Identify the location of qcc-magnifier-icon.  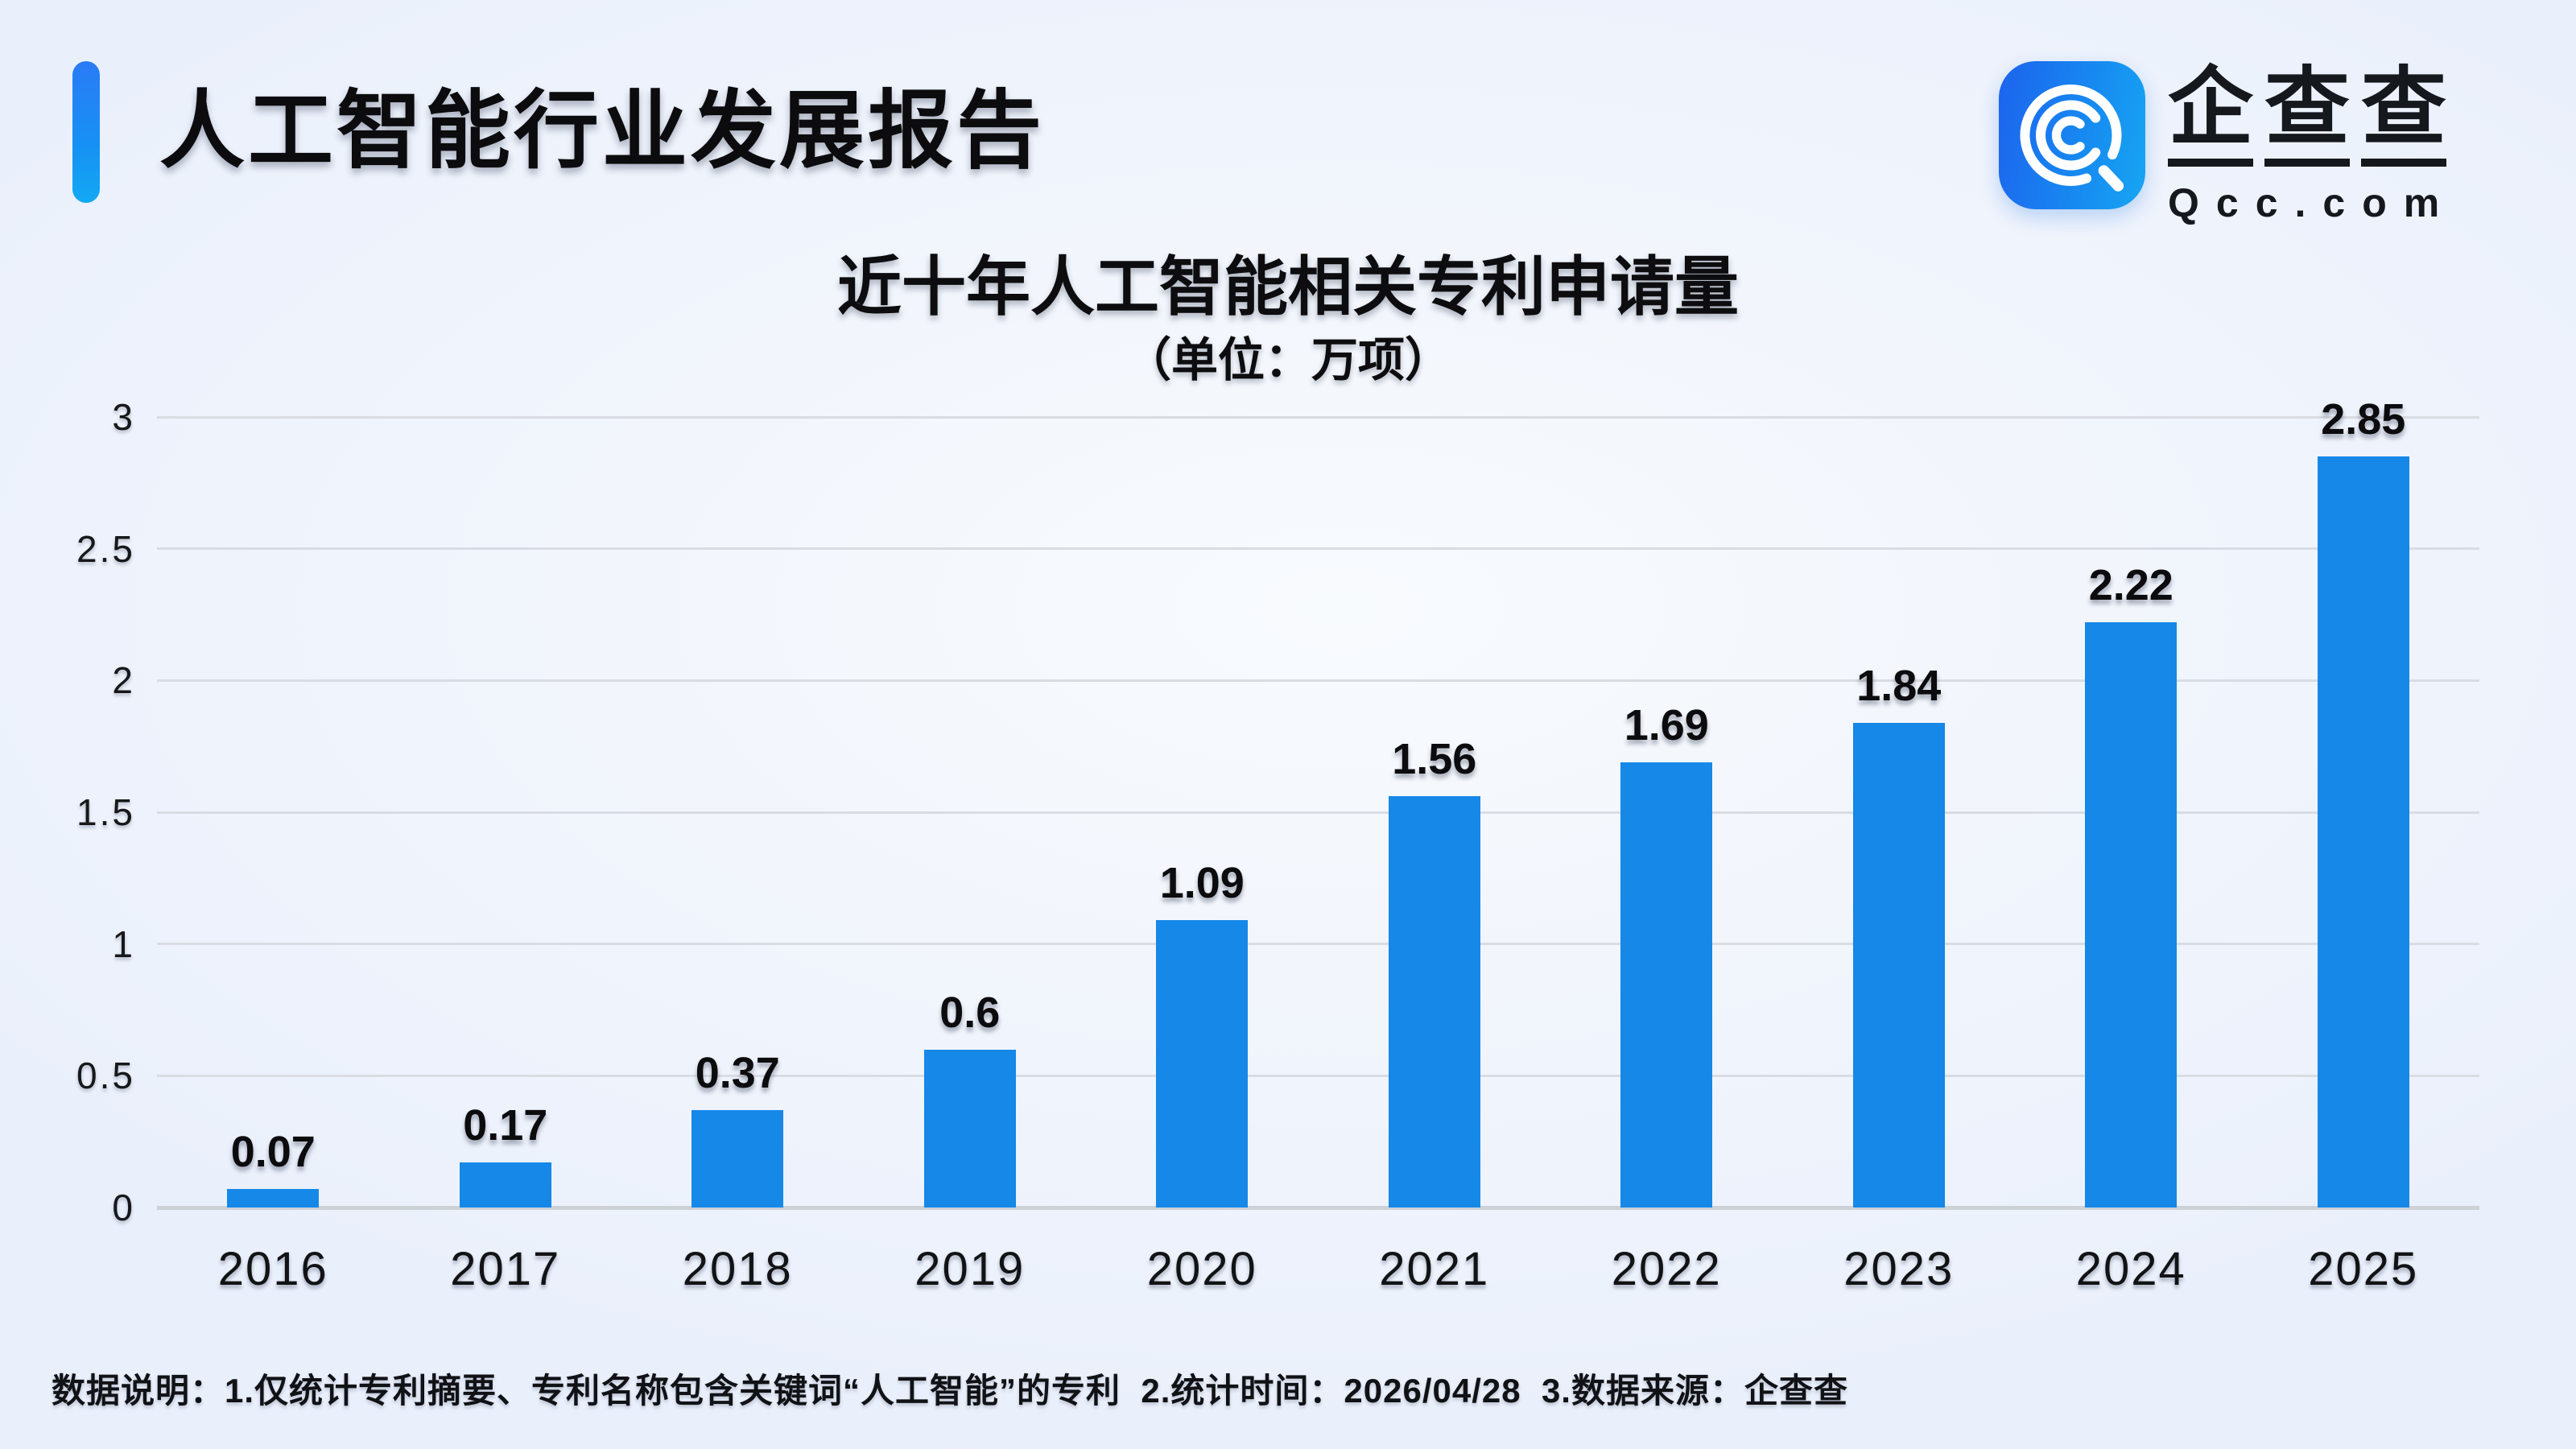
(2072, 135).